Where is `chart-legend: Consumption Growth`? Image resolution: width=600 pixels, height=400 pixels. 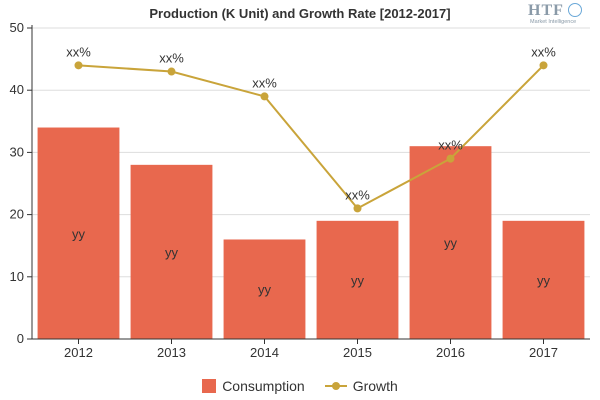 chart-legend: Consumption Growth is located at coordinates (300, 386).